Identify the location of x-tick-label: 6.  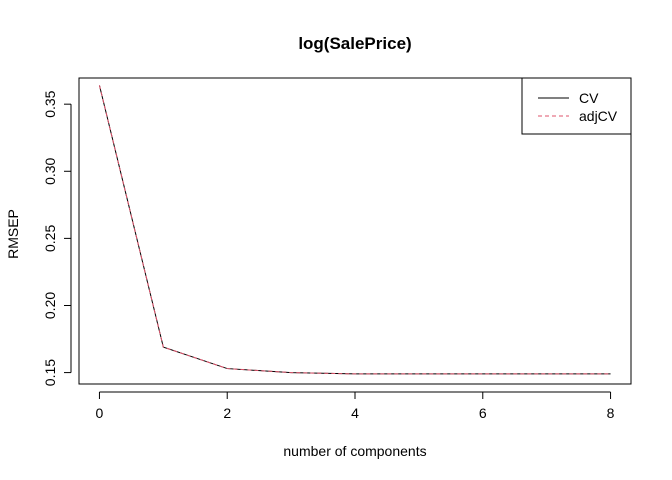
(483, 413).